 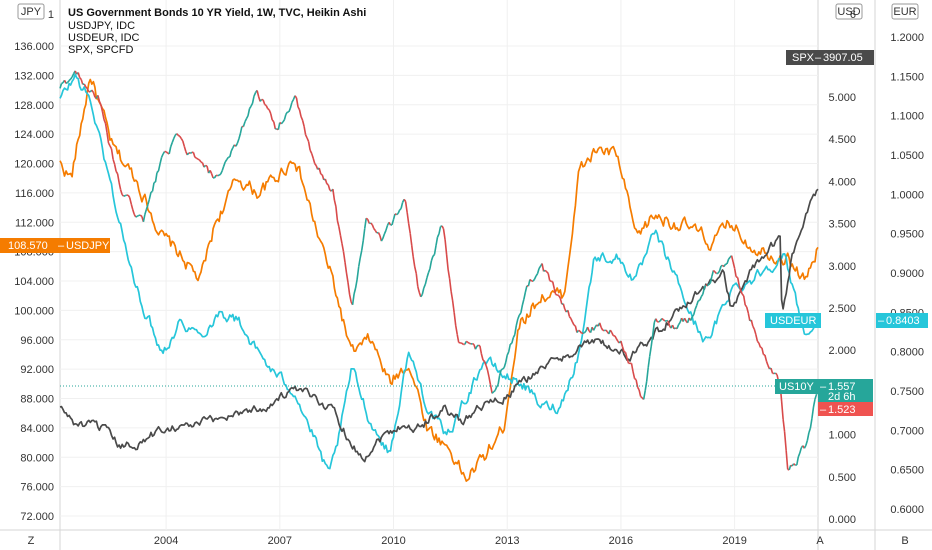 What do you see at coordinates (37, 517) in the screenshot?
I see `jpy-tick-label: 72.000` at bounding box center [37, 517].